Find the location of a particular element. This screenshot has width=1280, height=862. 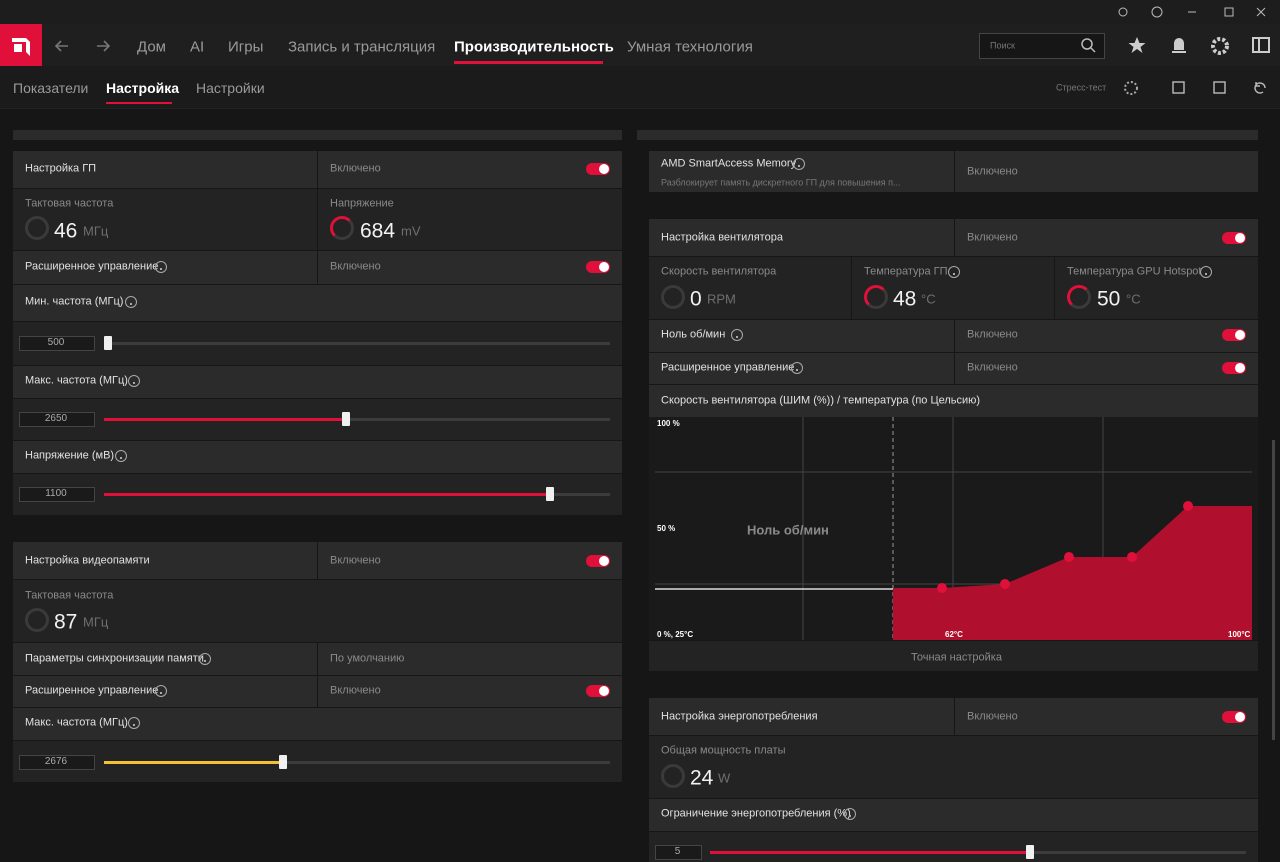

metric-unit: °C is located at coordinates (928, 299).